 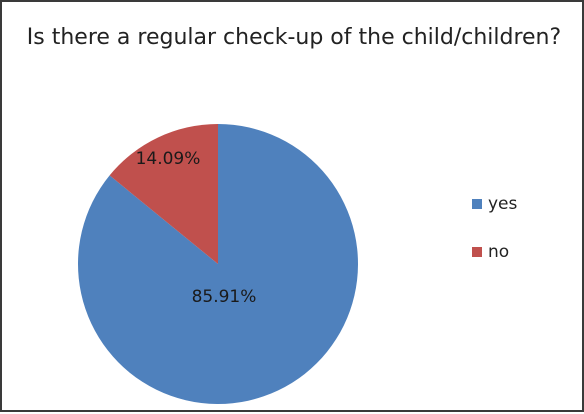 I want to click on legend: yes no, so click(x=494, y=240).